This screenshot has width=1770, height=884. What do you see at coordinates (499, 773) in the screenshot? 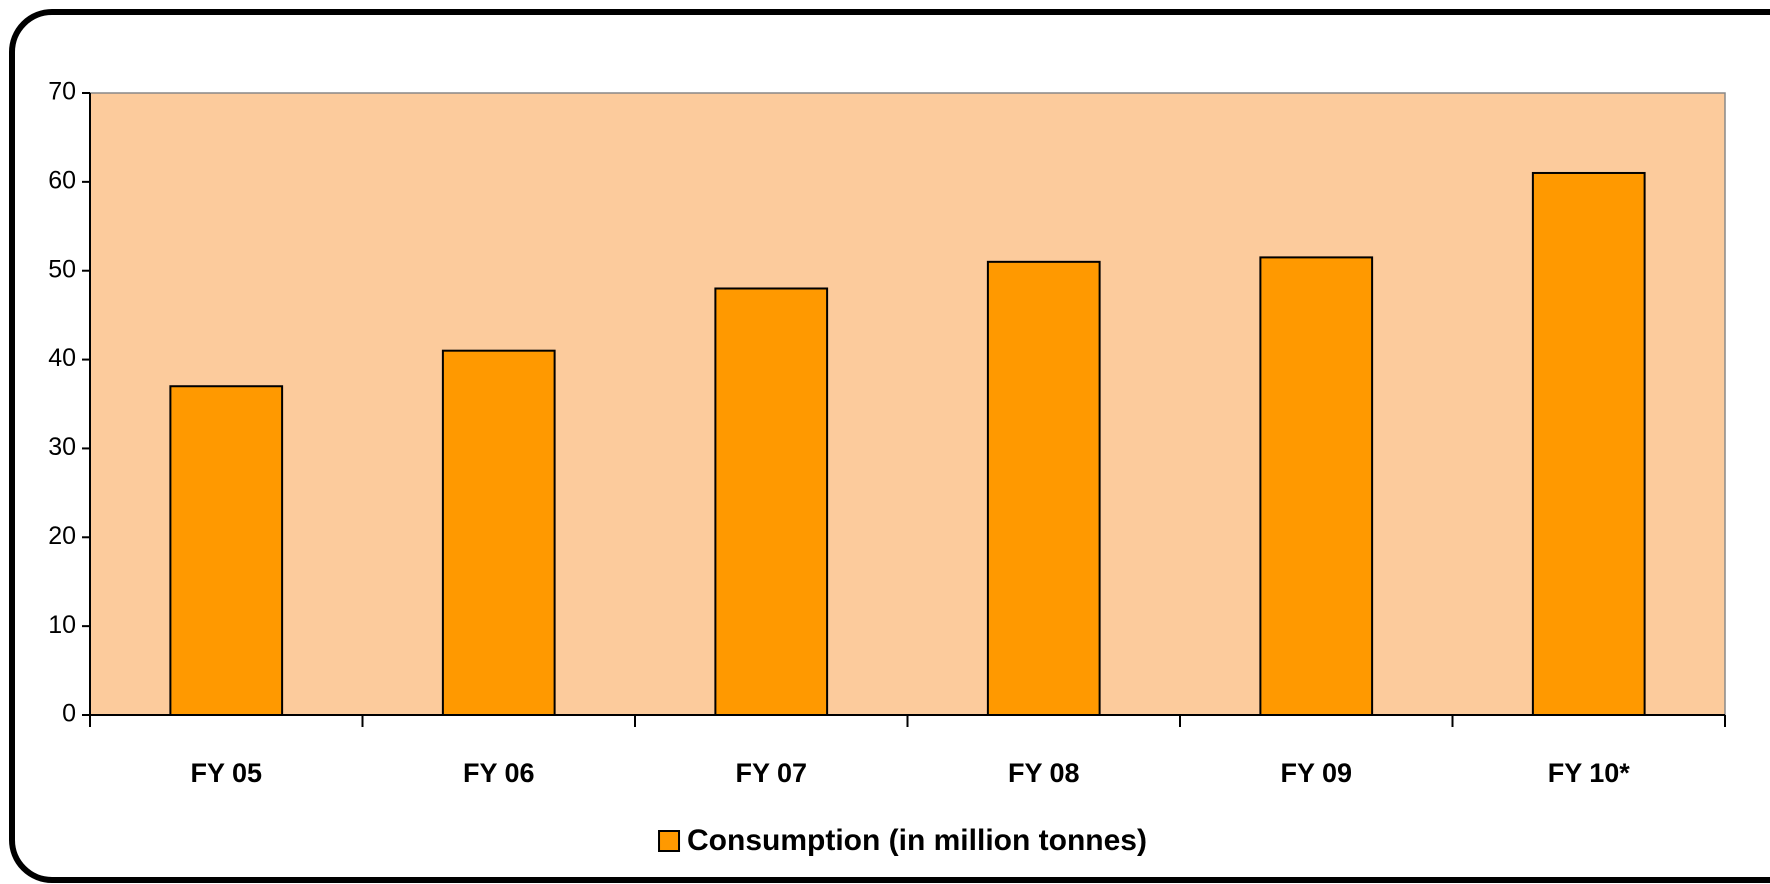
I see `x-tick-label: FY 06` at bounding box center [499, 773].